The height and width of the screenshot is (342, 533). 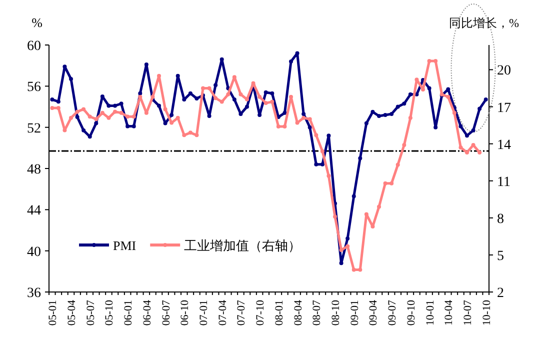 What do you see at coordinates (354, 313) in the screenshot?
I see `x-tick-label: 09-01` at bounding box center [354, 313].